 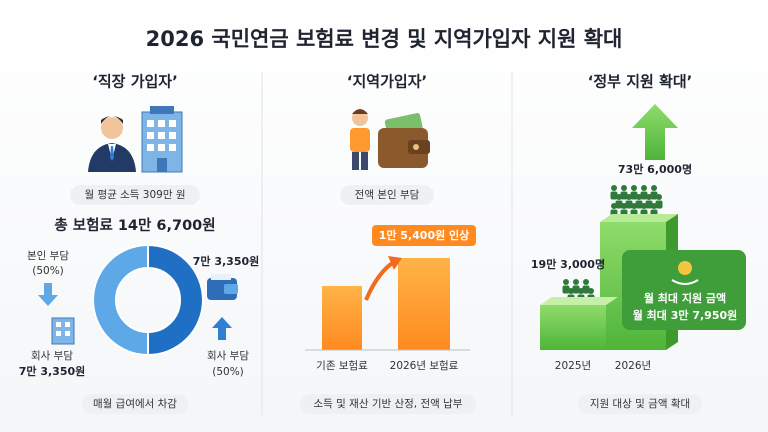 What do you see at coordinates (395, 263) in the screenshot?
I see `arrow-head` at bounding box center [395, 263].